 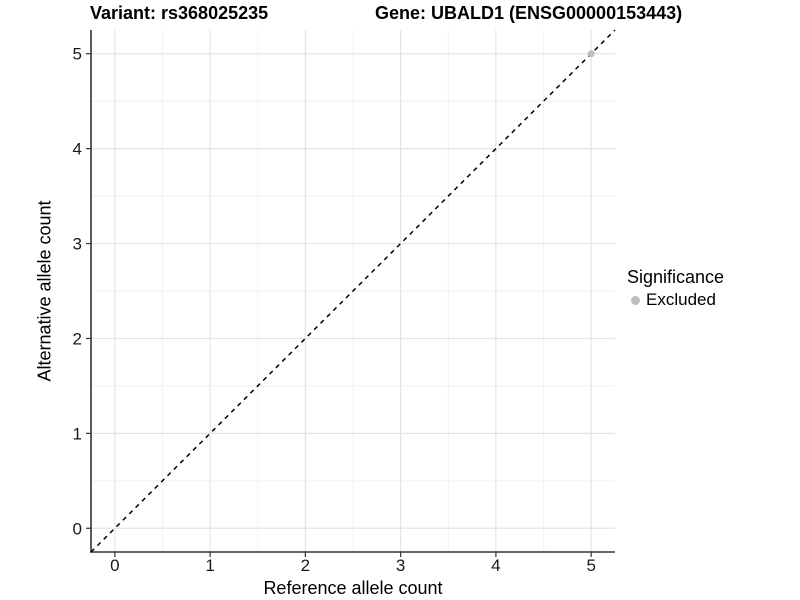 I want to click on y-tick-label: 1, so click(x=77, y=433).